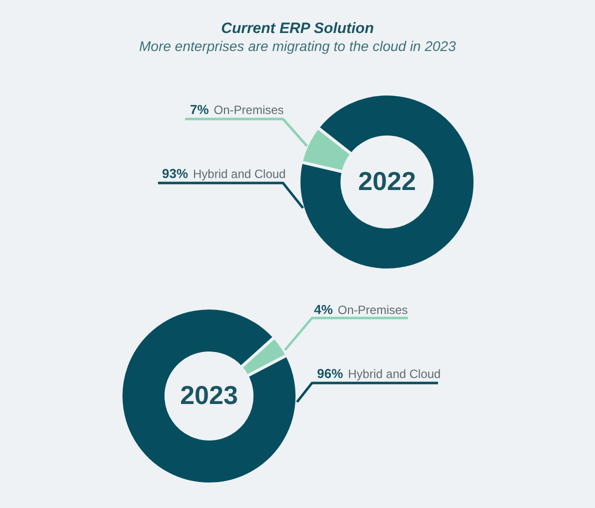  Describe the element at coordinates (175, 173) in the screenshot. I see `data-label: 93%` at that location.